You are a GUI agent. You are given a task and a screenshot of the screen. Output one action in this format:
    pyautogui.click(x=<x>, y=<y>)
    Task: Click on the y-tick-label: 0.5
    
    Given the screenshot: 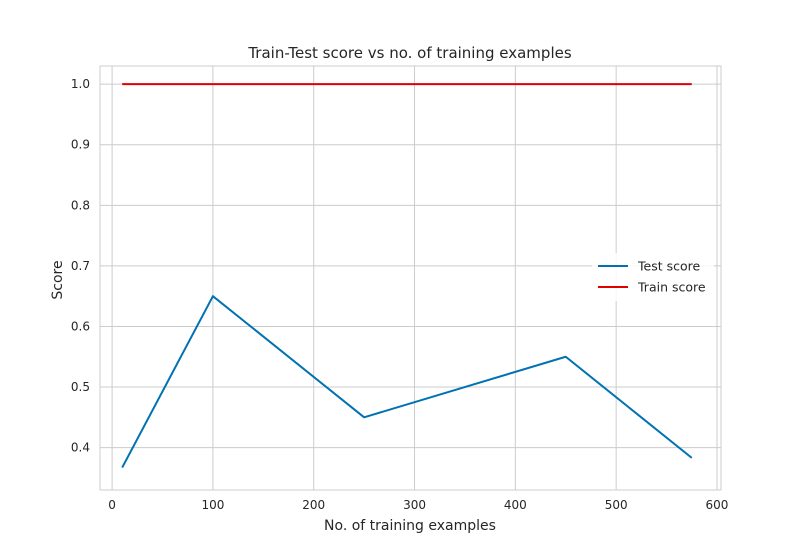 What is the action you would take?
    pyautogui.click(x=80, y=387)
    